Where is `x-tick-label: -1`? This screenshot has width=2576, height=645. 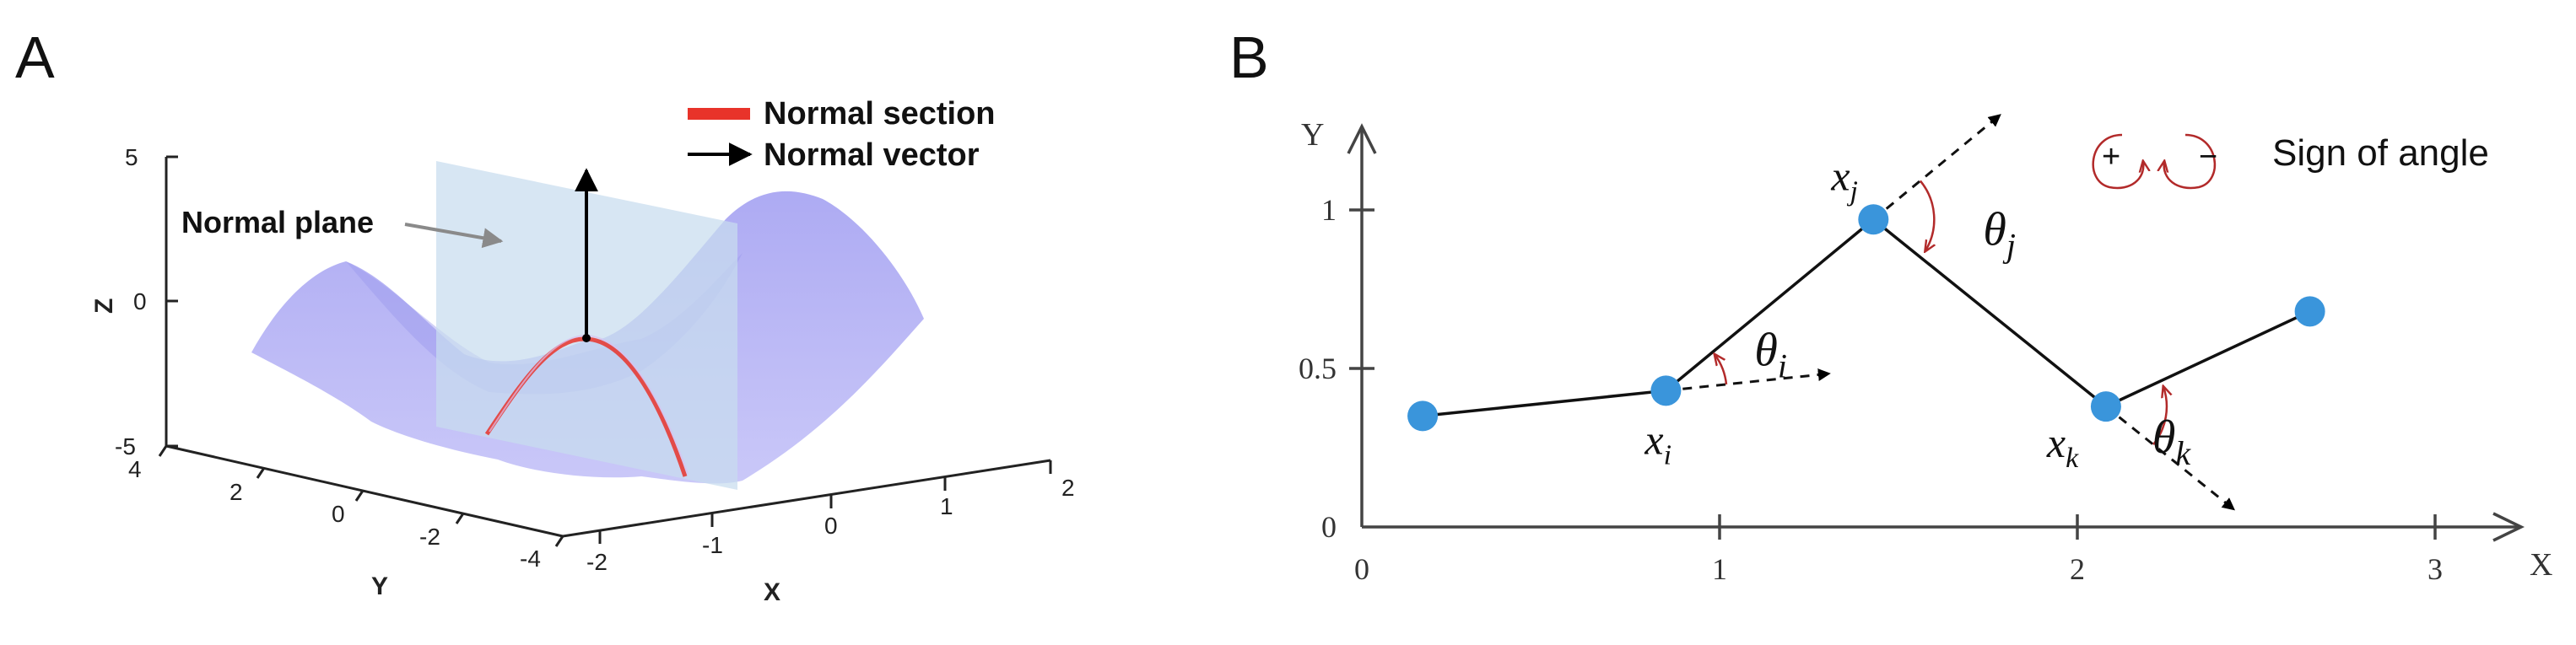 x-tick-label: -1 is located at coordinates (712, 545).